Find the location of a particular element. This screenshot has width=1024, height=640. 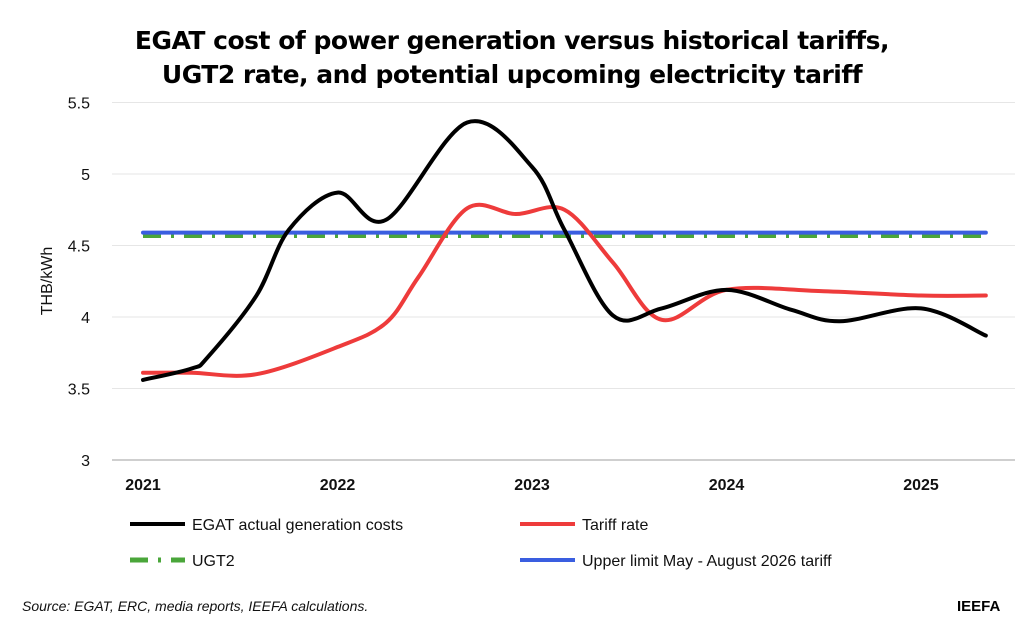

y-tick-label: 4.5 is located at coordinates (79, 247).